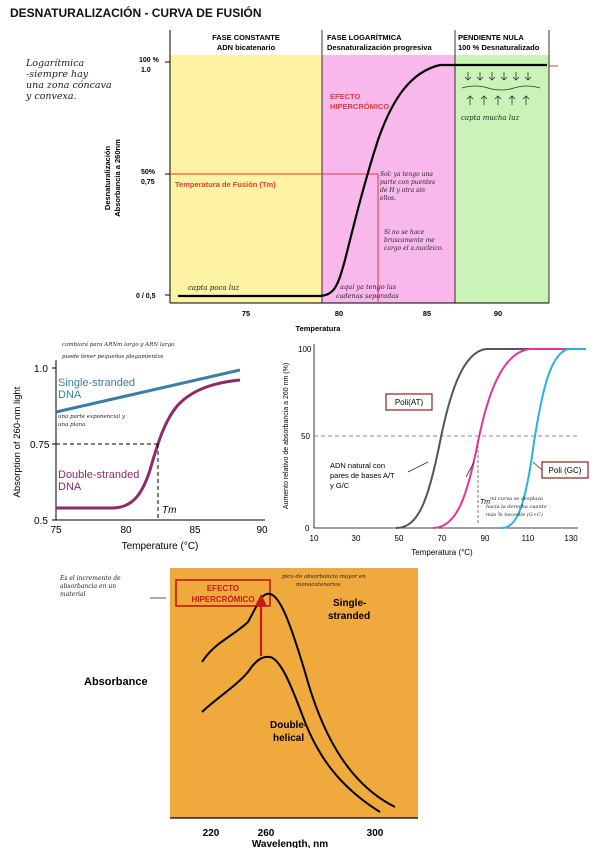  Describe the element at coordinates (404, 232) in the screenshot. I see `note-brusco-1: Si no se hace` at that location.